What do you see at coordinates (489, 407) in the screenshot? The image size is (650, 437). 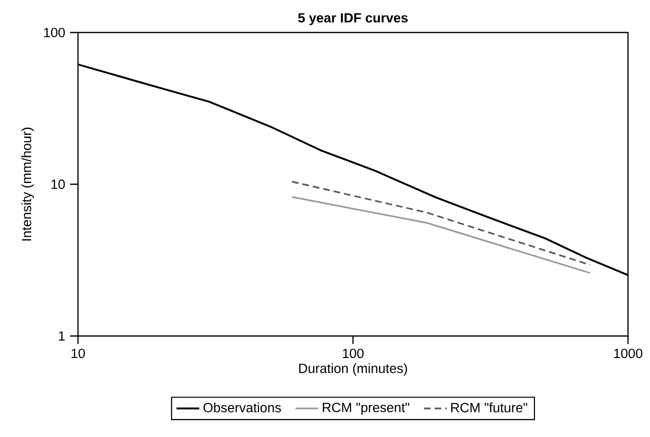 I see `legend-label: RCM "future"` at bounding box center [489, 407].